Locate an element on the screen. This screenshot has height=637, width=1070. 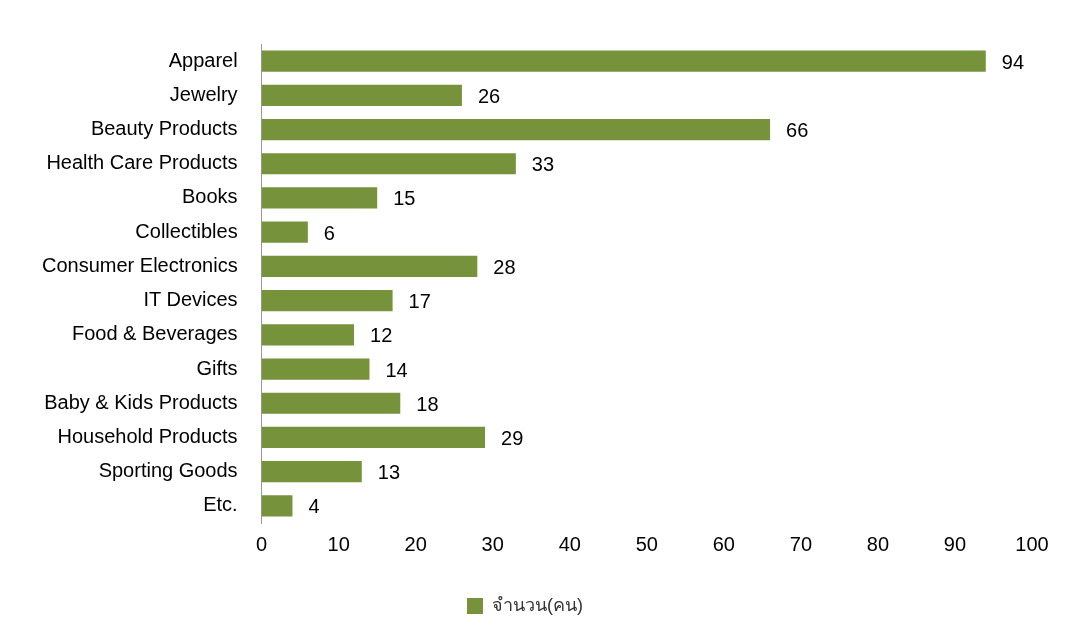
data-label: 17 is located at coordinates (419, 301).